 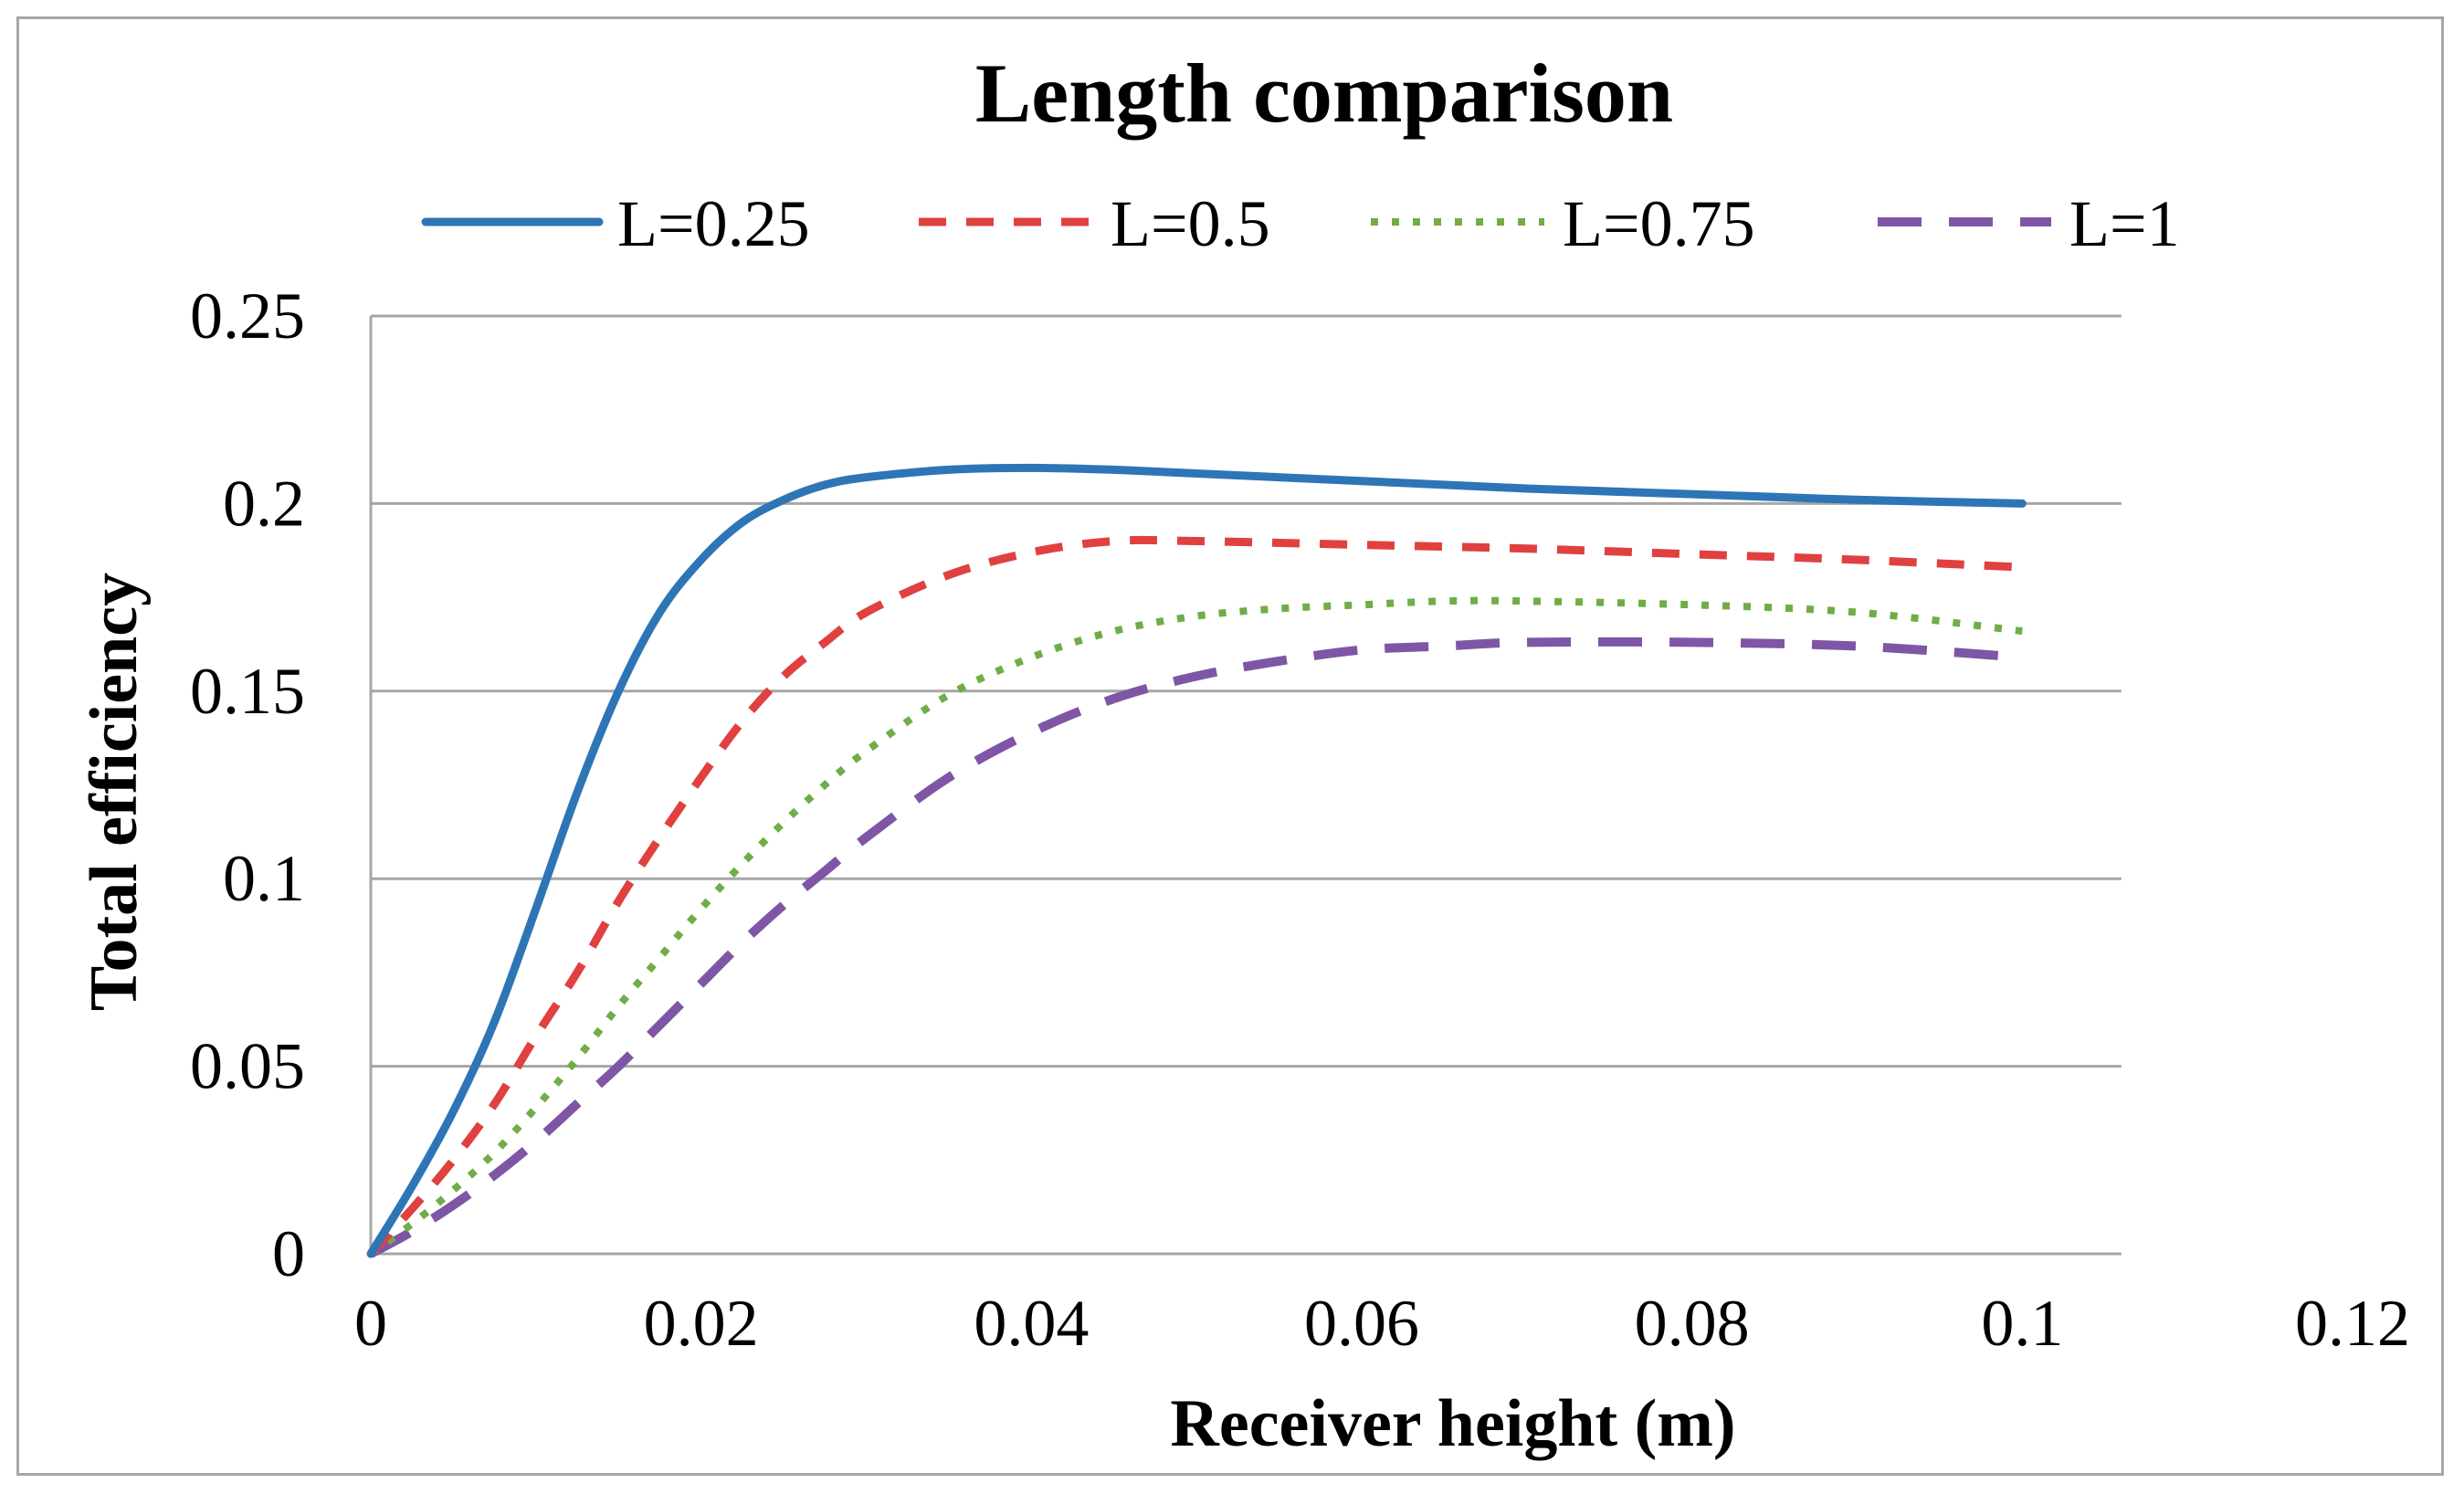 What do you see at coordinates (615, 223) in the screenshot?
I see `legend-item: L=0.25` at bounding box center [615, 223].